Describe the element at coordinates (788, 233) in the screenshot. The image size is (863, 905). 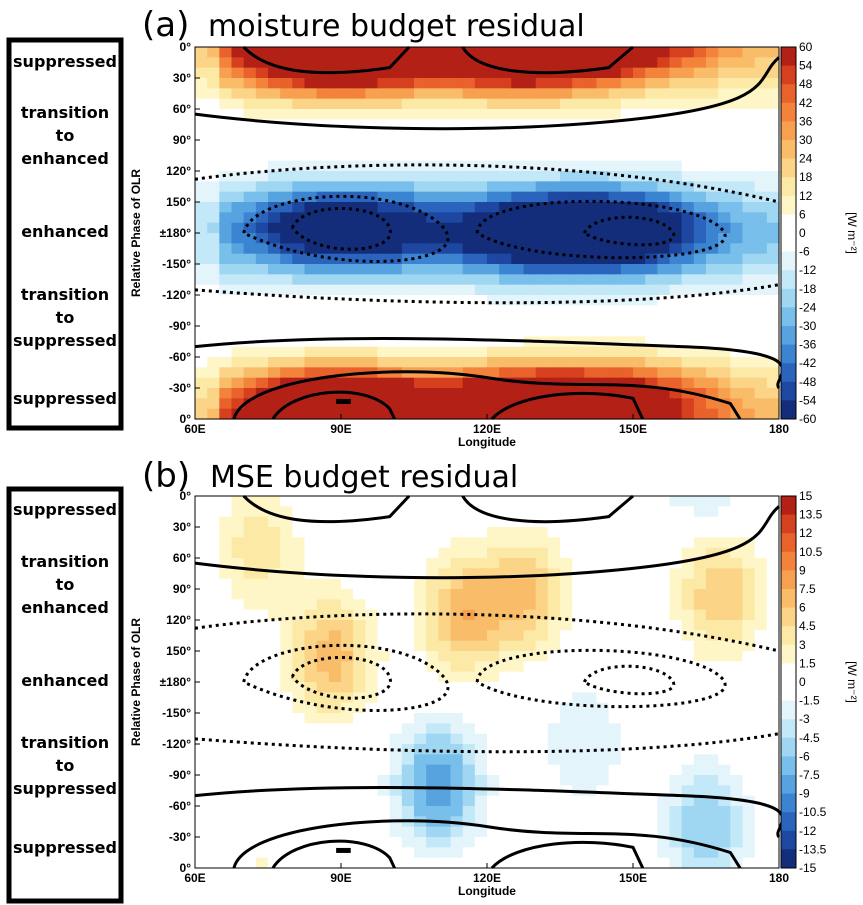
I see `colorbar-frame` at that location.